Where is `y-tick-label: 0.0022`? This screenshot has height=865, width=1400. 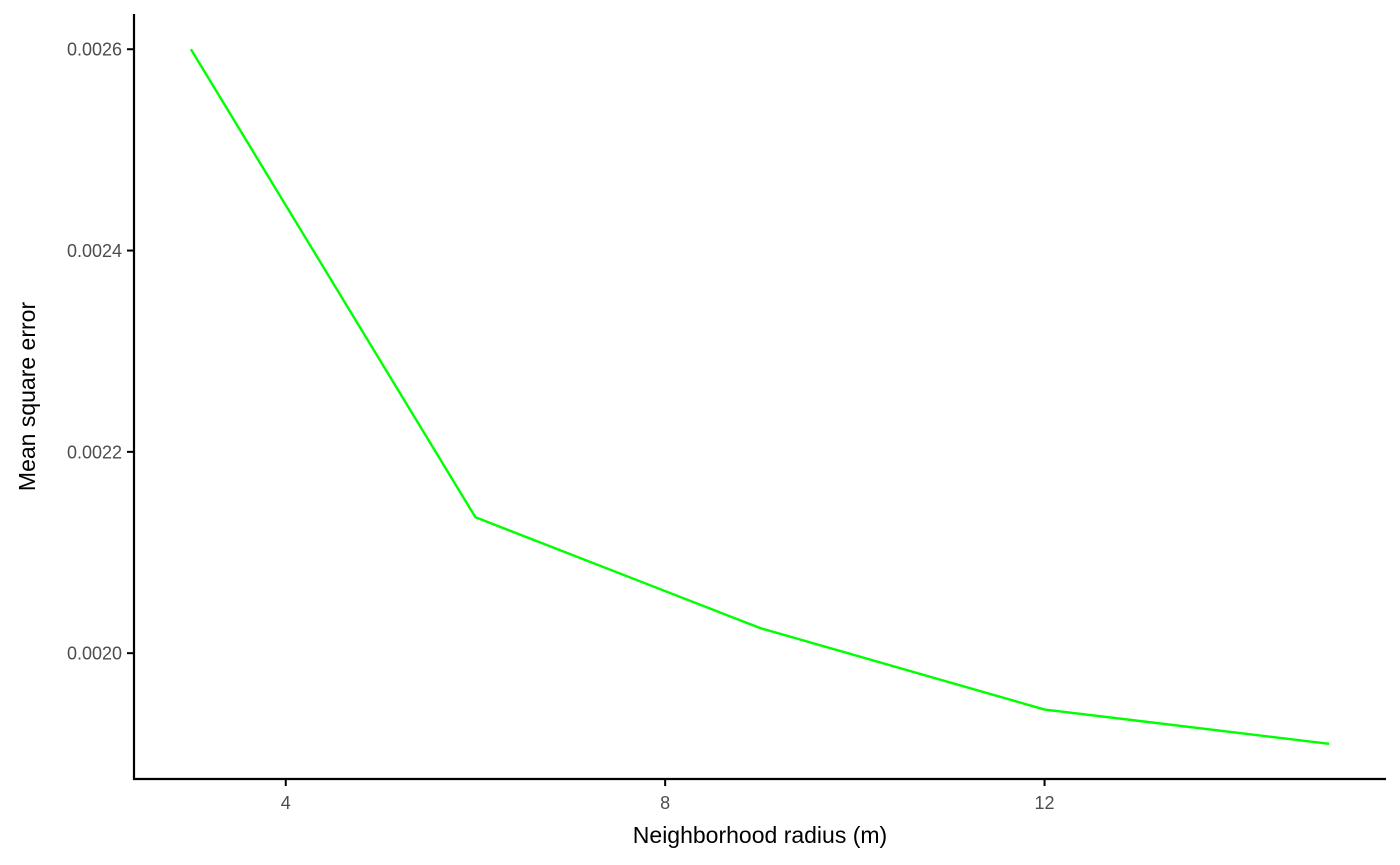
y-tick-label: 0.0022 is located at coordinates (94, 452).